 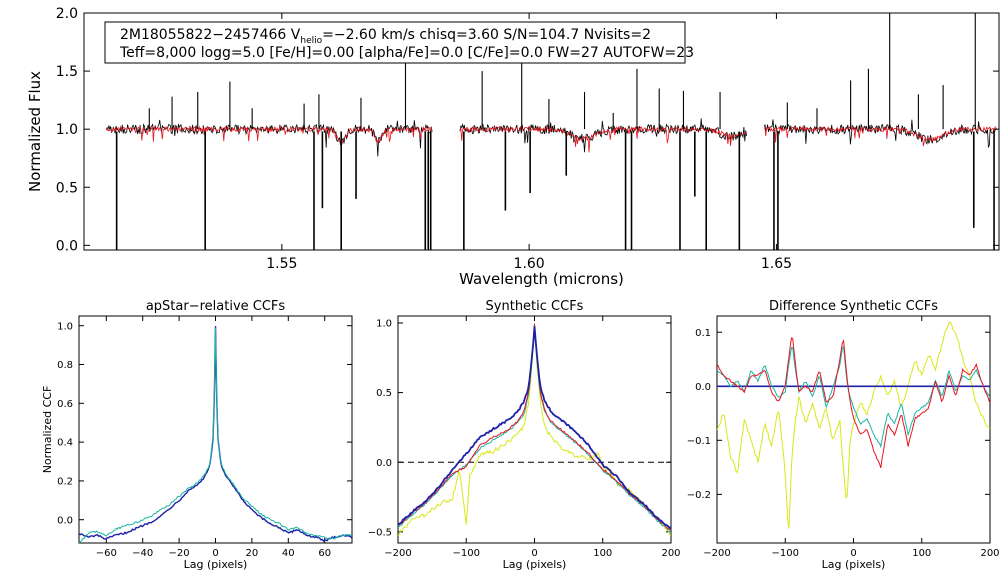 What do you see at coordinates (699, 495) in the screenshot?
I see `y-tick-label: −0.2` at bounding box center [699, 495].